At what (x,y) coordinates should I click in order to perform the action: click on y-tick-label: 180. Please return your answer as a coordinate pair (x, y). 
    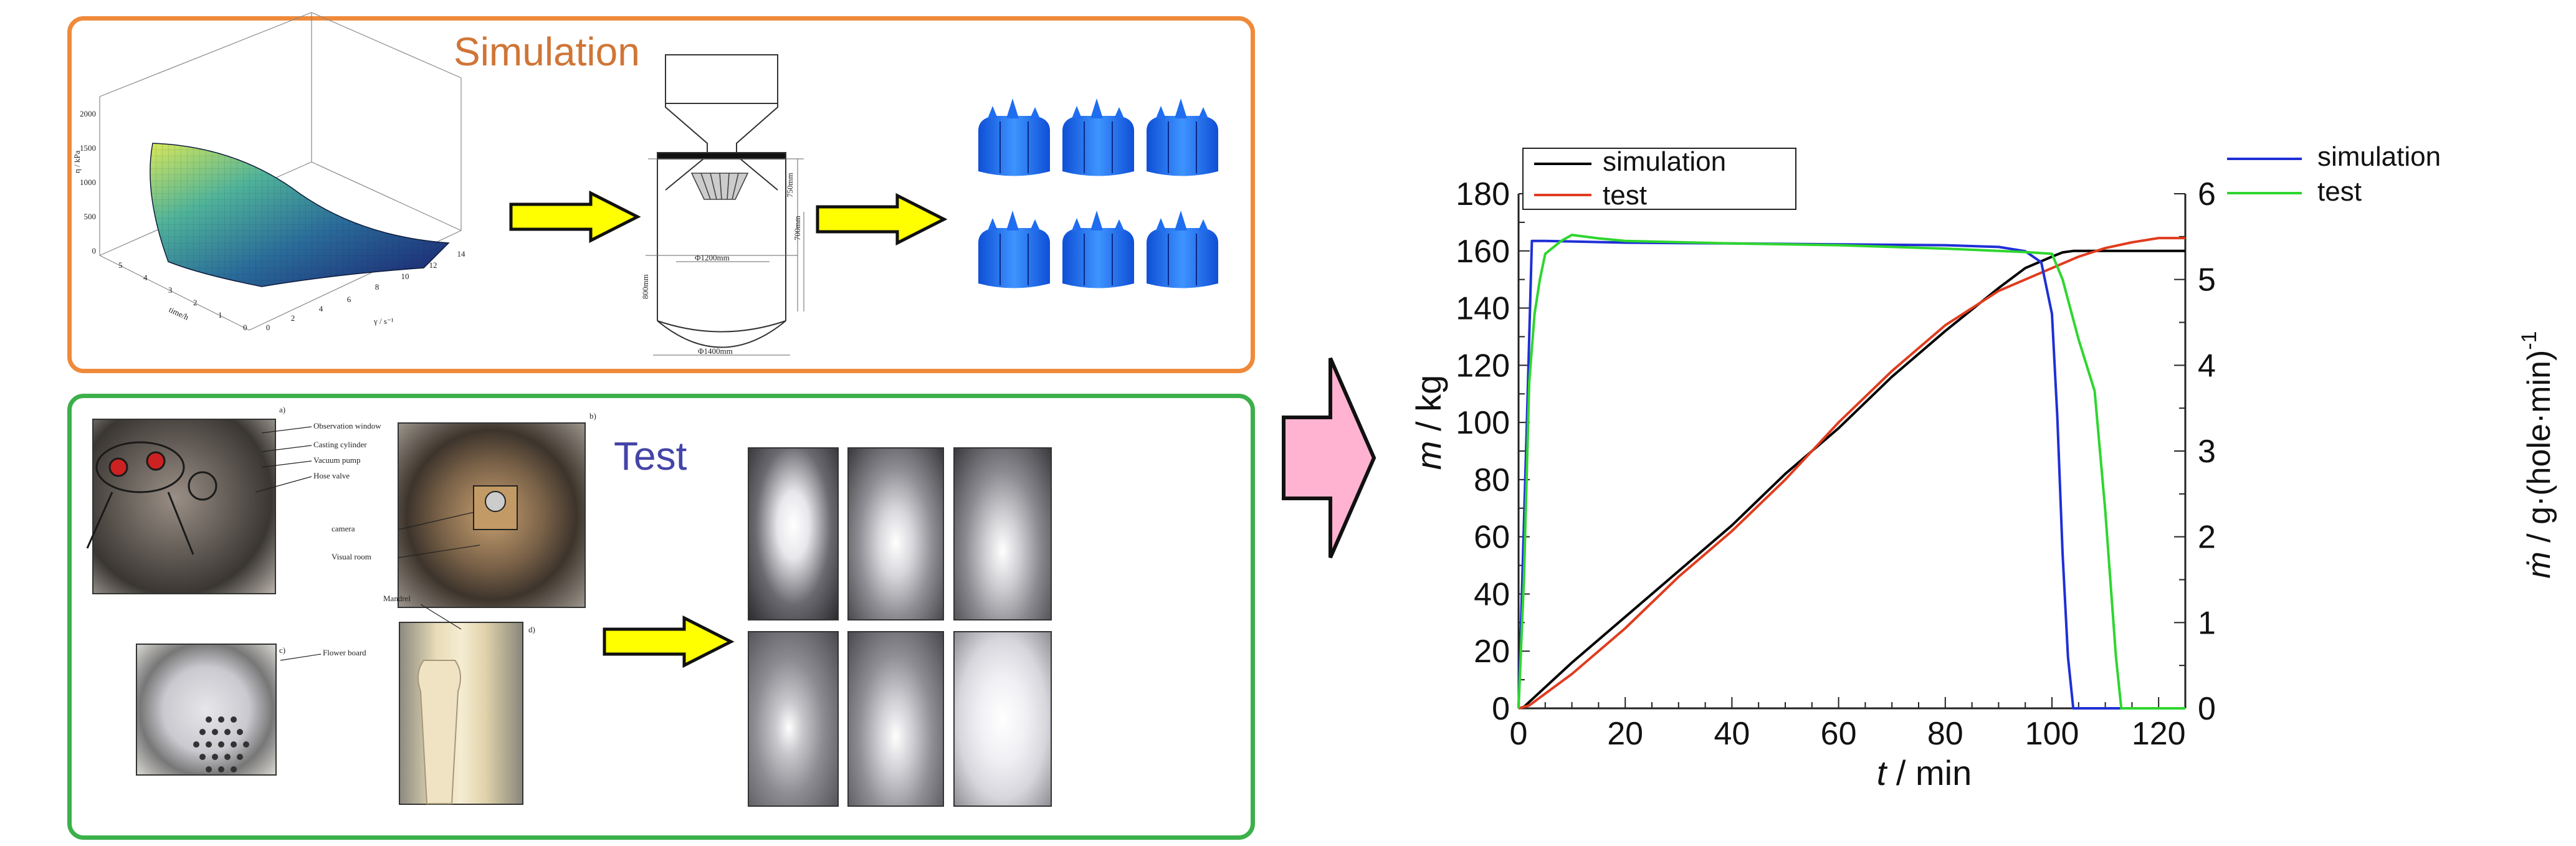
    Looking at the image, I should click on (1483, 194).